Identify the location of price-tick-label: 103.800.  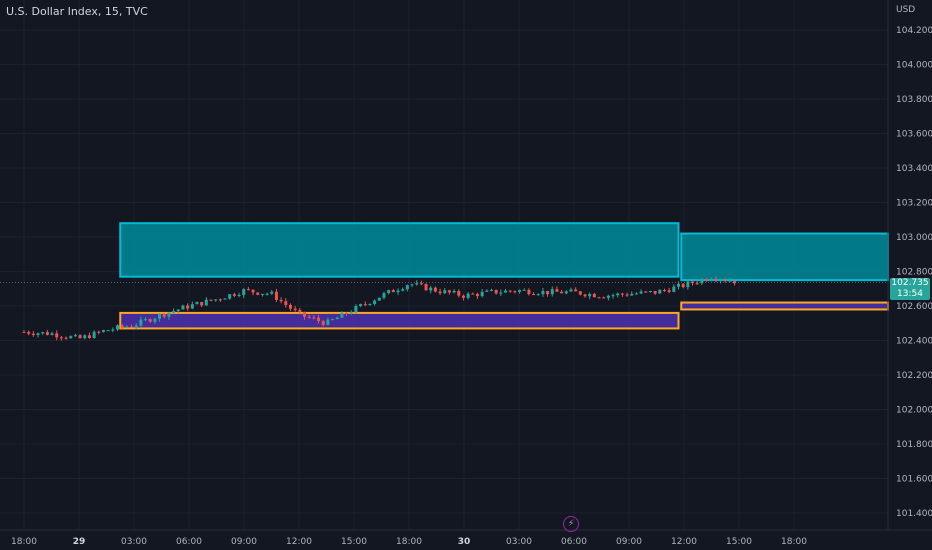
(914, 100).